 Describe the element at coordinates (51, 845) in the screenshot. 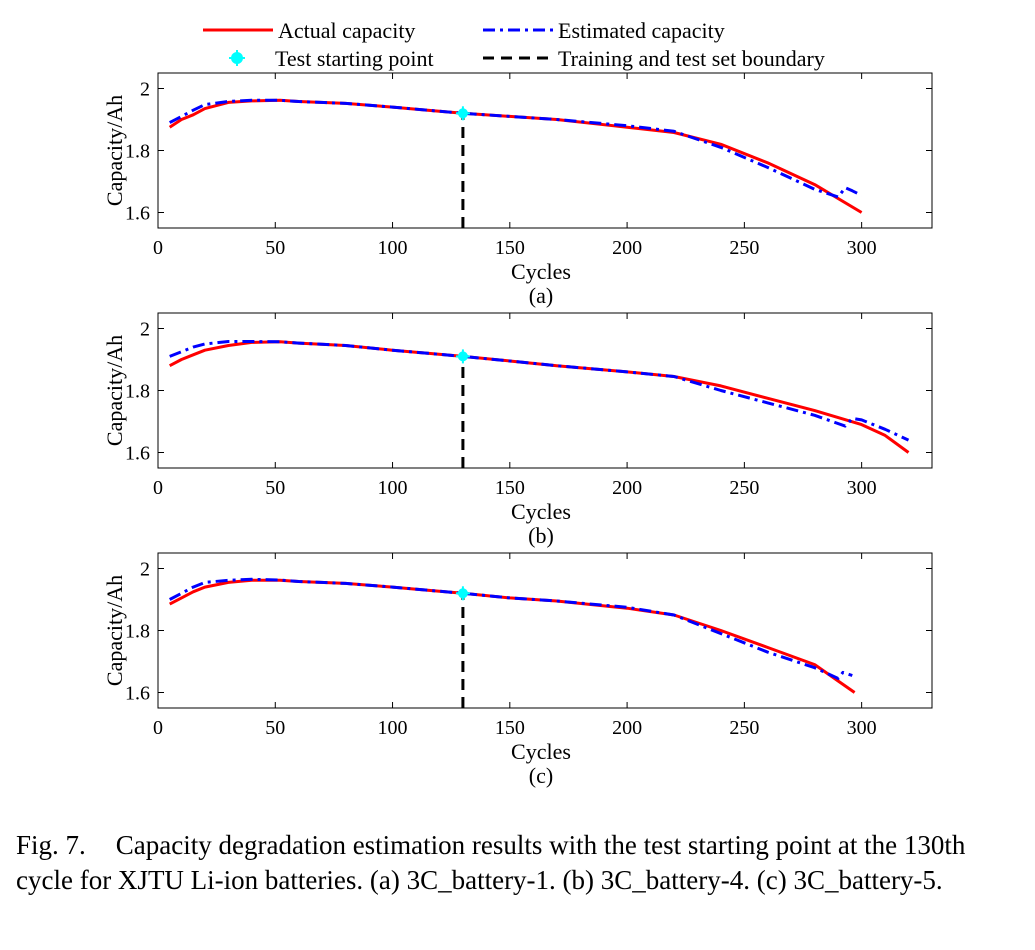

I see `caption-label: Fig. 7.` at that location.